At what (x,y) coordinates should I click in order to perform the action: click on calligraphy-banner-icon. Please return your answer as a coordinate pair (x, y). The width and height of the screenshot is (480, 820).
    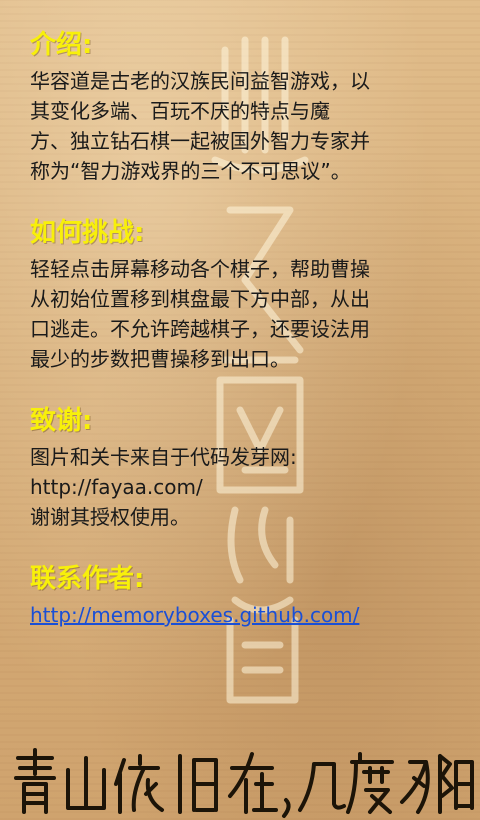
    Looking at the image, I should click on (244, 783).